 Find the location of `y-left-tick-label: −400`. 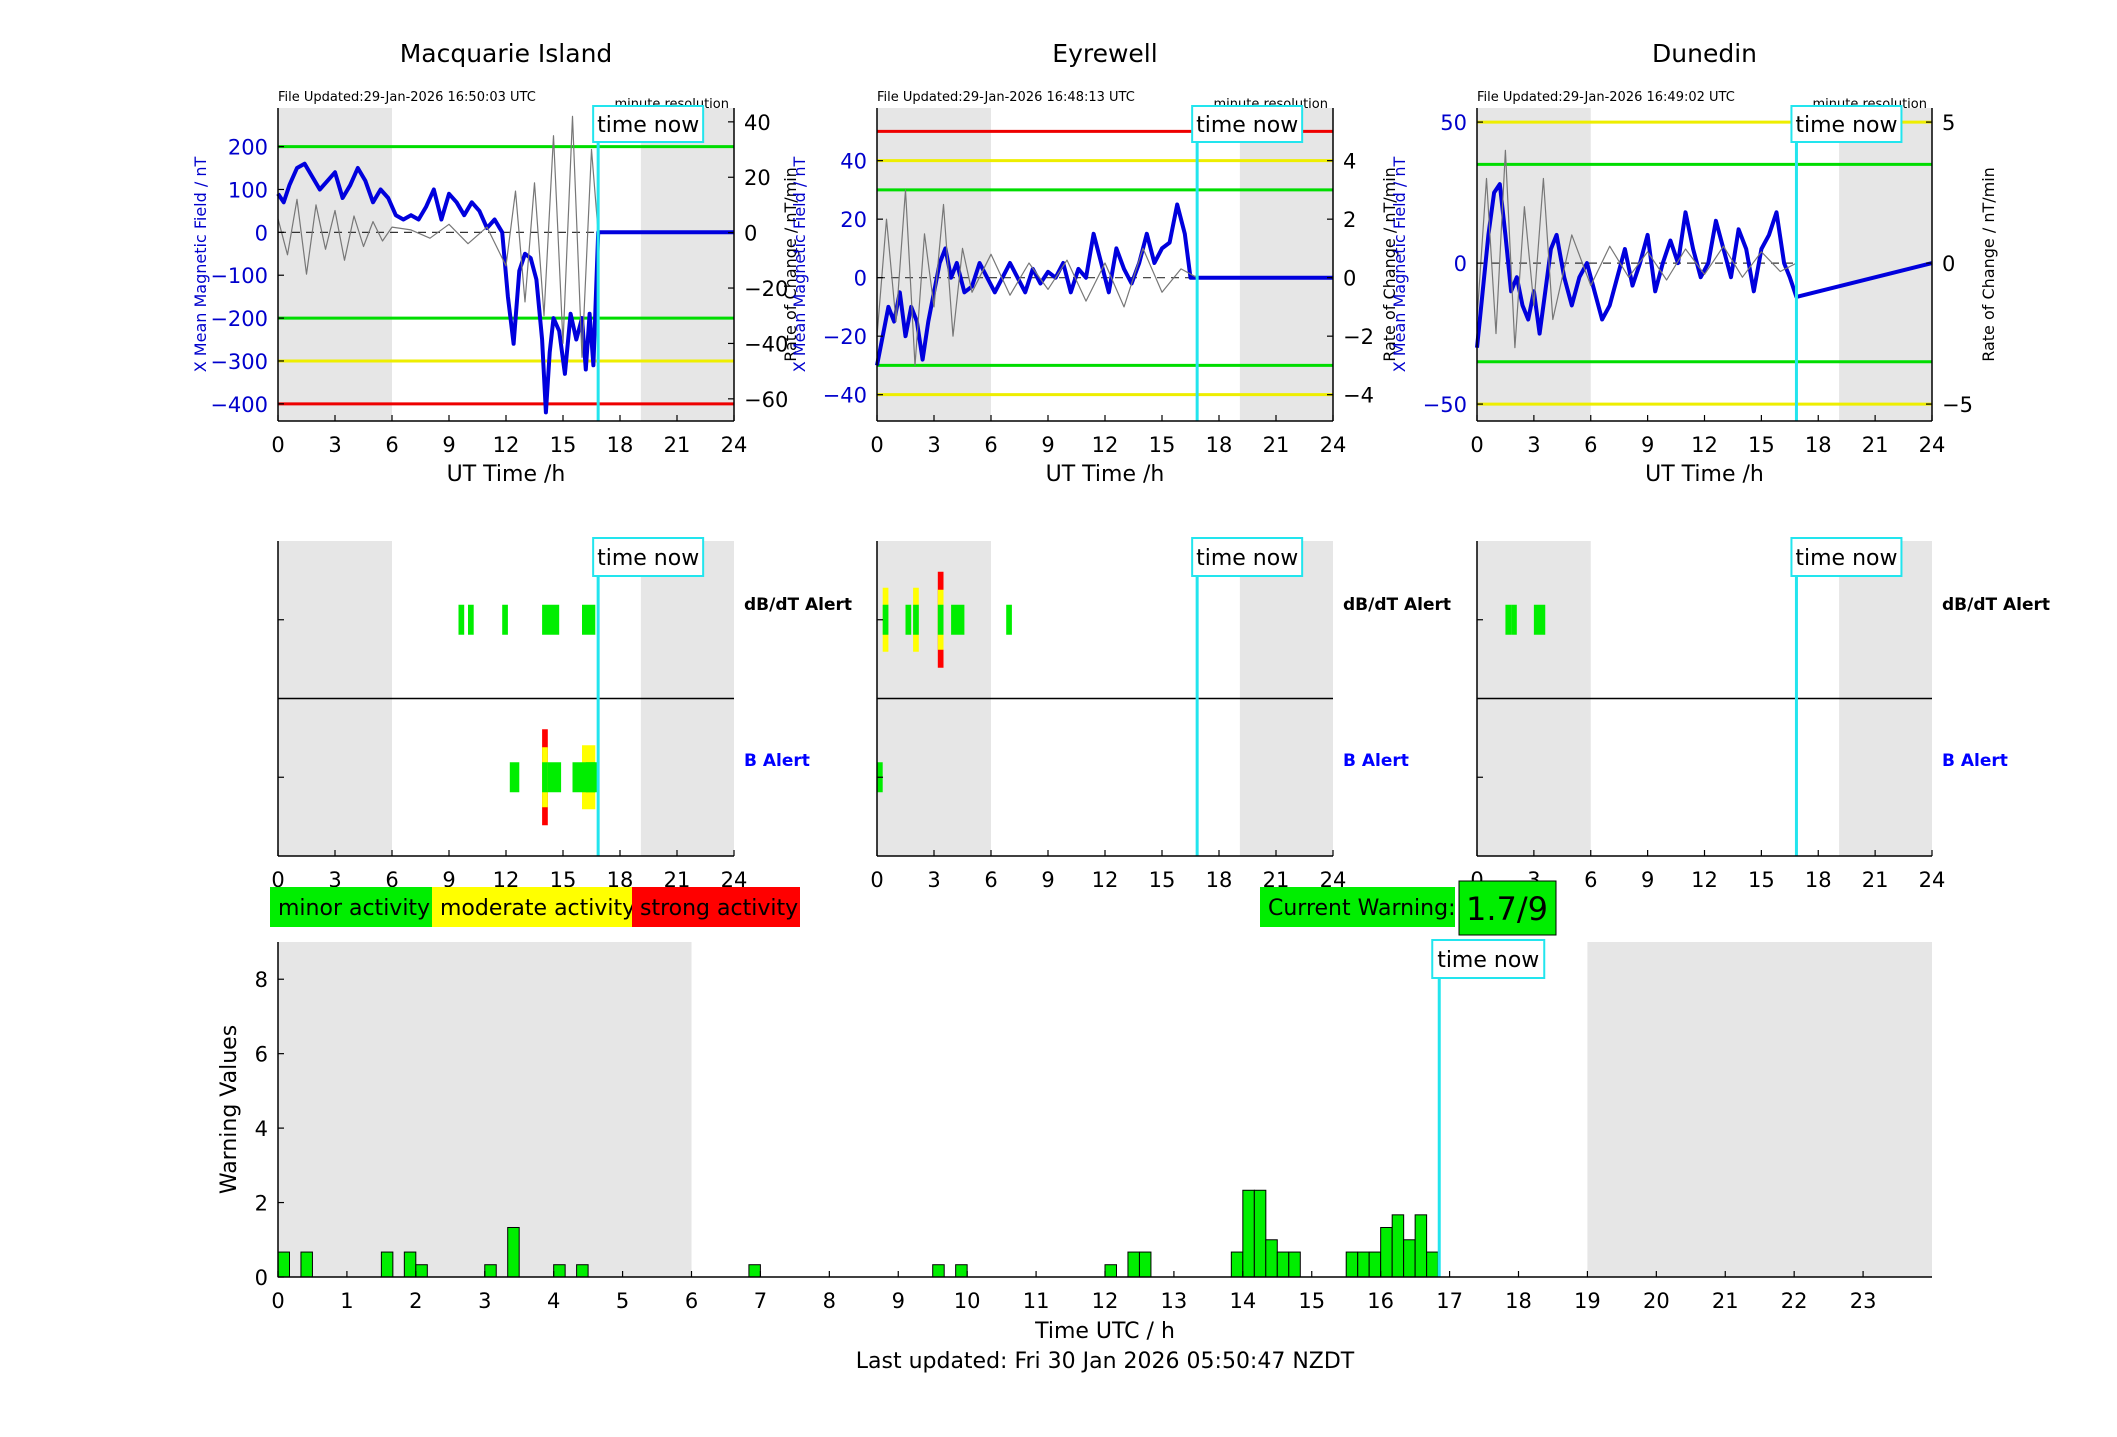

y-left-tick-label: −400 is located at coordinates (239, 405).